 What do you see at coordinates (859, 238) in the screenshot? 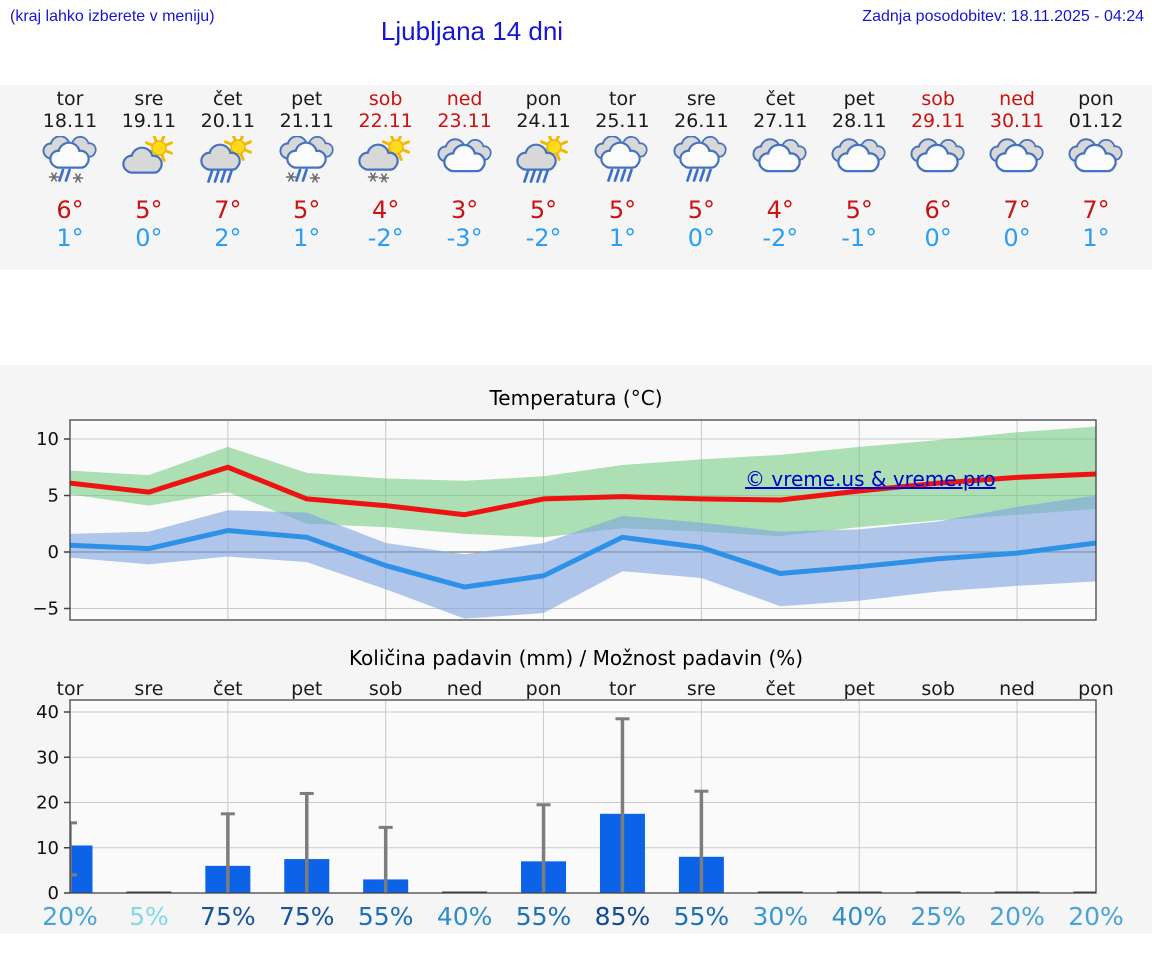
I see `low-temp: -1°` at bounding box center [859, 238].